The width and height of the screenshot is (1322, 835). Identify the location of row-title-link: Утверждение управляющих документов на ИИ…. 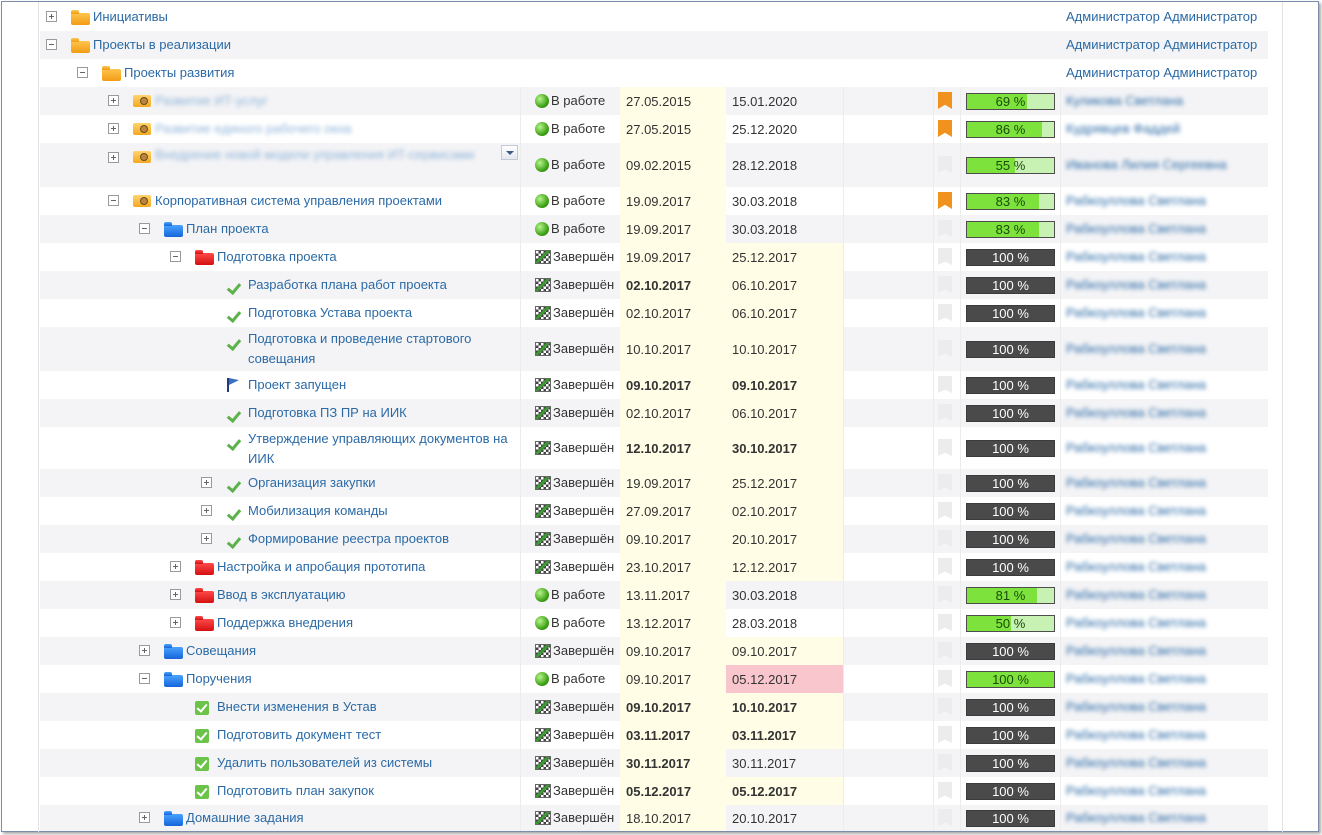
(378, 448).